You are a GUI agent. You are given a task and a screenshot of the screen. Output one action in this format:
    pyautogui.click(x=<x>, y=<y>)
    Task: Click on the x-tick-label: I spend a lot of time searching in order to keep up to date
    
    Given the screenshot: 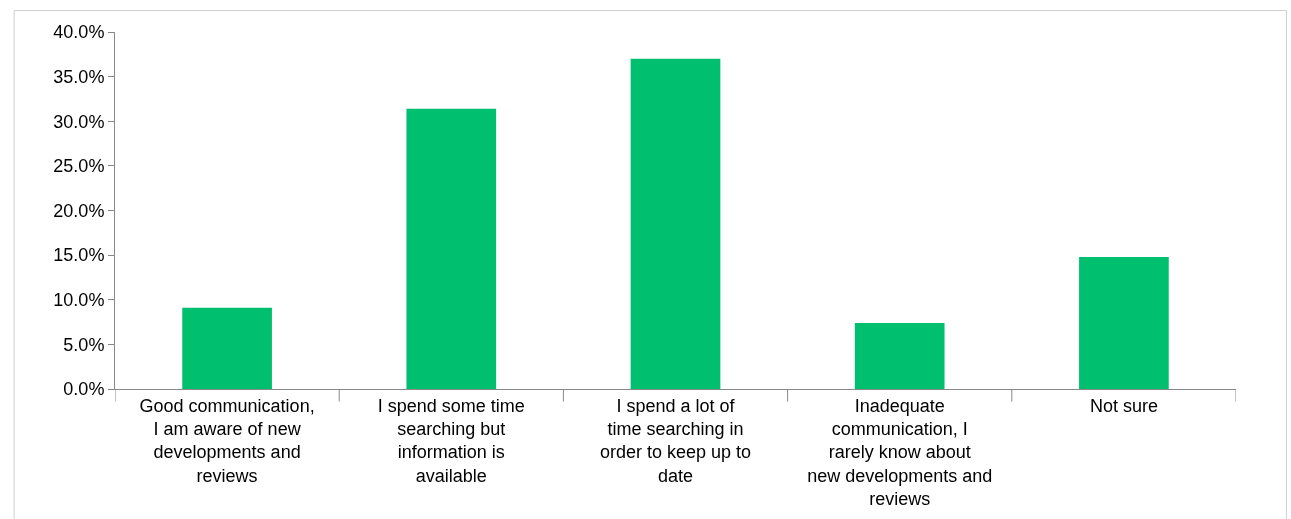 What is the action you would take?
    pyautogui.click(x=675, y=440)
    